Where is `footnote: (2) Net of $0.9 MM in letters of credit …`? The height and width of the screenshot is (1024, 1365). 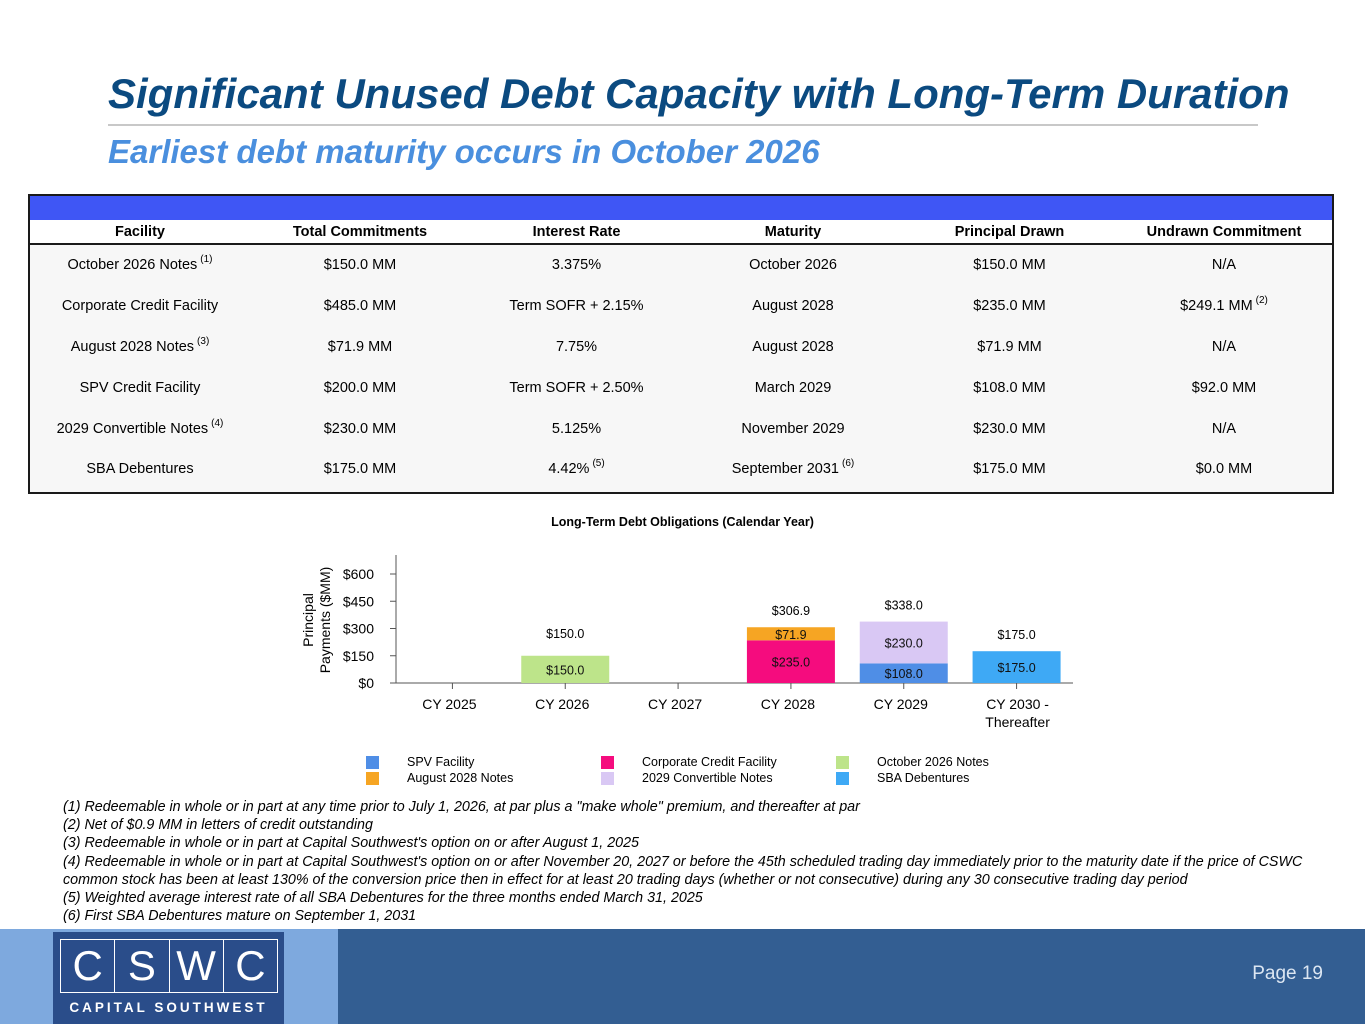 footnote: (2) Net of $0.9 MM in letters of credit … is located at coordinates (218, 825).